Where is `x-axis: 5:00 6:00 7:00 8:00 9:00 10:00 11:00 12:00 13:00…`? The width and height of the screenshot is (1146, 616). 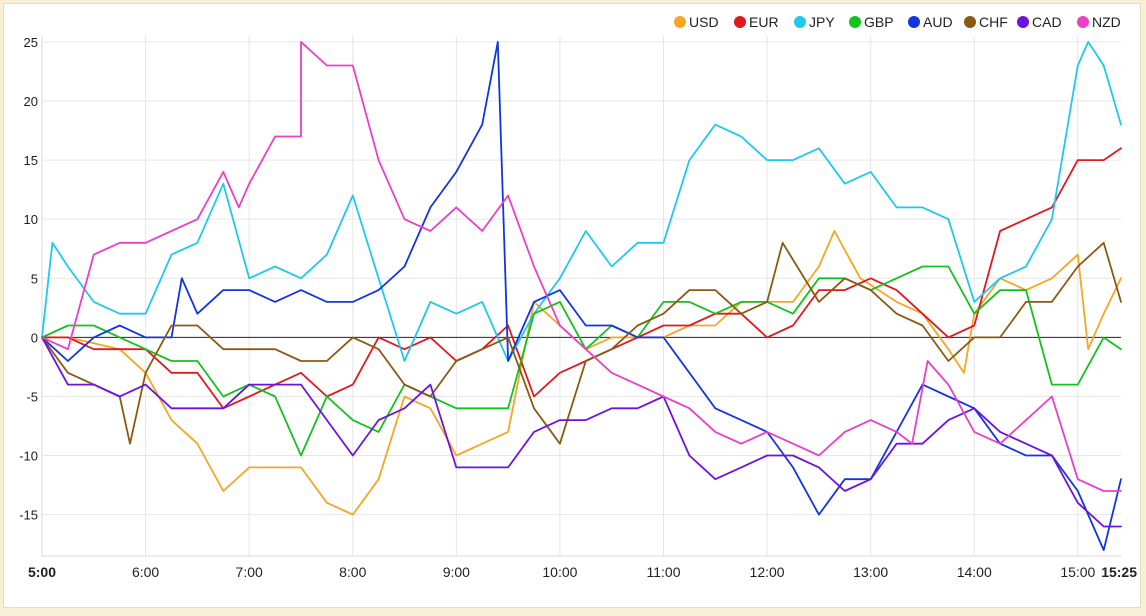
x-axis: 5:00 6:00 7:00 8:00 9:00 10:00 11:00 12:00 13:00… is located at coordinates (582, 572).